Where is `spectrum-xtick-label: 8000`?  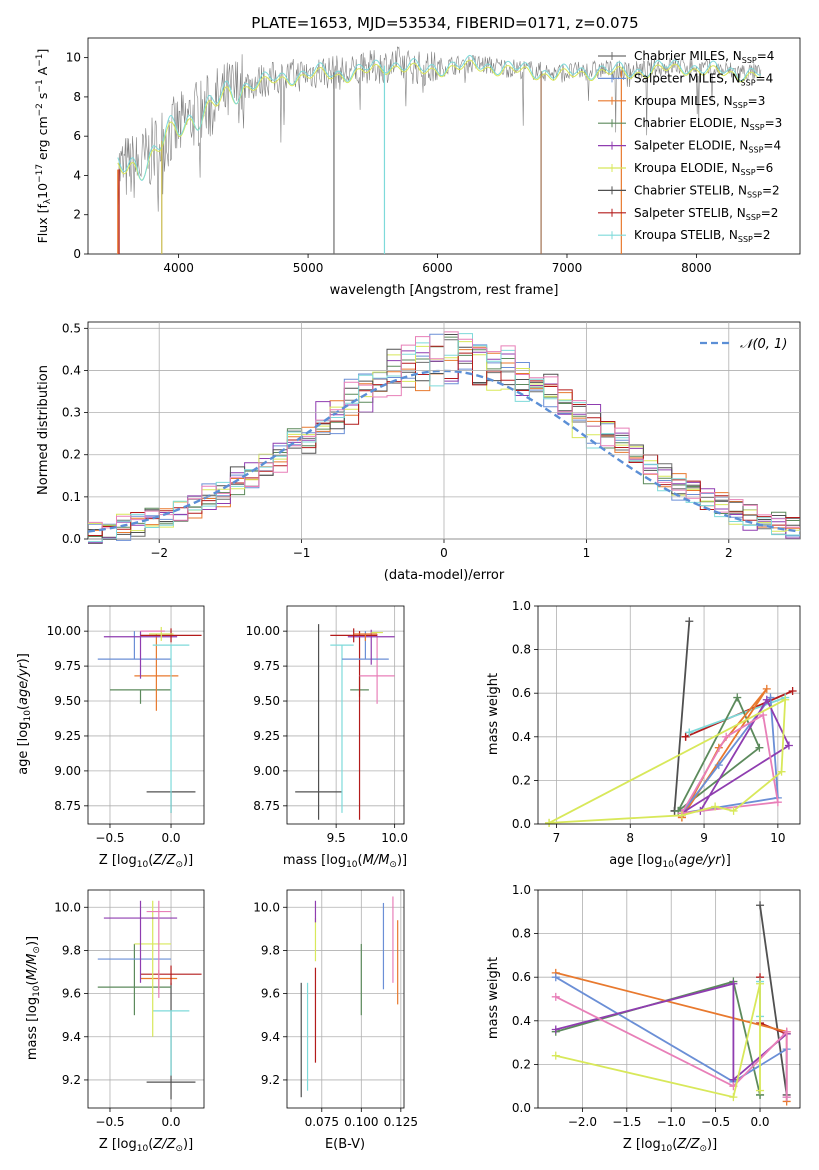 spectrum-xtick-label: 8000 is located at coordinates (696, 268).